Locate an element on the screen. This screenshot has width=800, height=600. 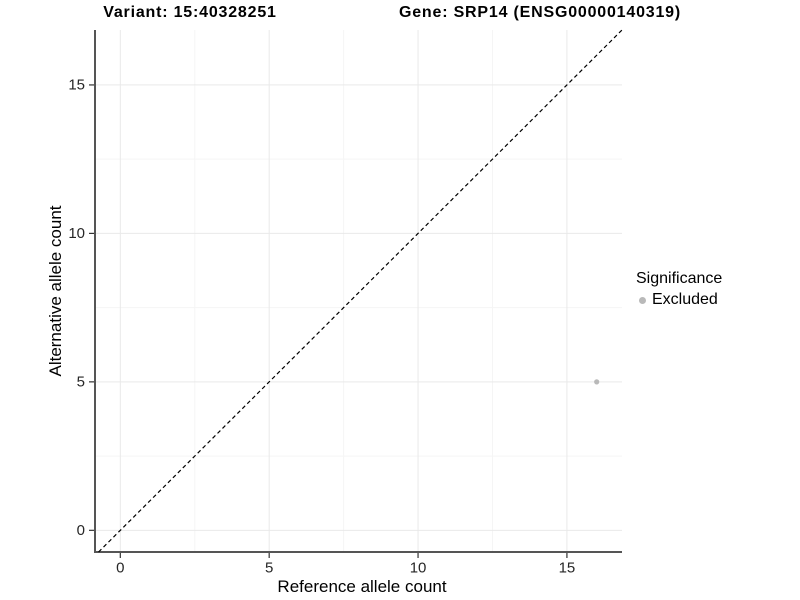
x-axis-title: Reference allele count is located at coordinates (362, 586).